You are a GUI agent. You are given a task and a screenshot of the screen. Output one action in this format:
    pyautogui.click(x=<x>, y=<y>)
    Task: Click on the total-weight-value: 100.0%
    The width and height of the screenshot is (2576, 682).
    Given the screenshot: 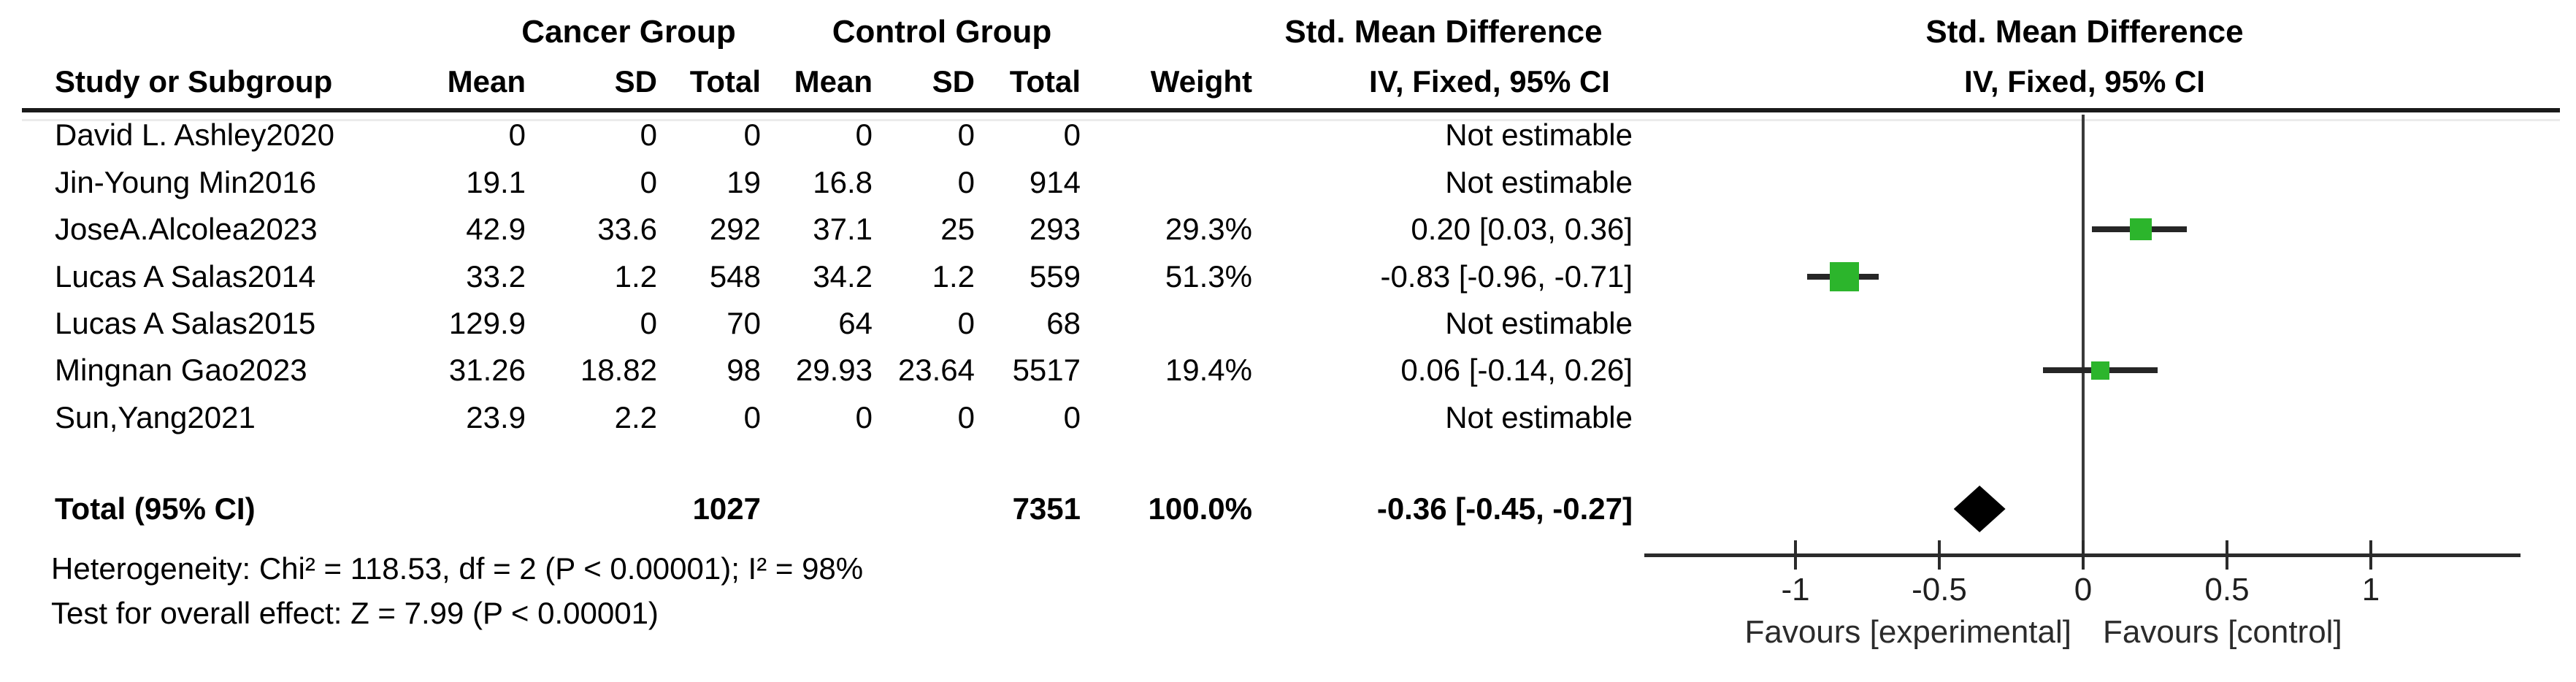 What is the action you would take?
    pyautogui.click(x=1200, y=508)
    